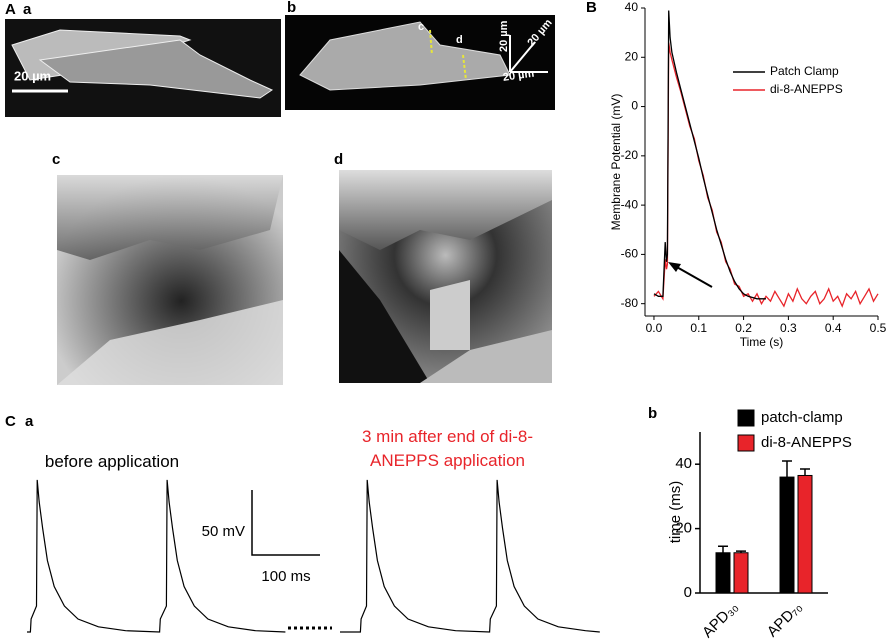  What do you see at coordinates (223, 531) in the screenshot?
I see `scale-label: 50 mV` at bounding box center [223, 531].